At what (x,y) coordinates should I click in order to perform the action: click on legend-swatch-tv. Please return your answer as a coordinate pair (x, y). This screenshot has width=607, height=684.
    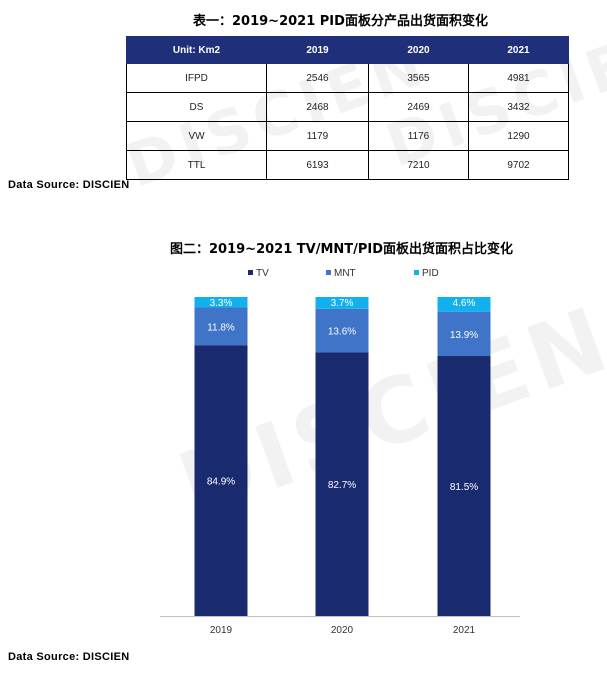
    Looking at the image, I should click on (250, 272).